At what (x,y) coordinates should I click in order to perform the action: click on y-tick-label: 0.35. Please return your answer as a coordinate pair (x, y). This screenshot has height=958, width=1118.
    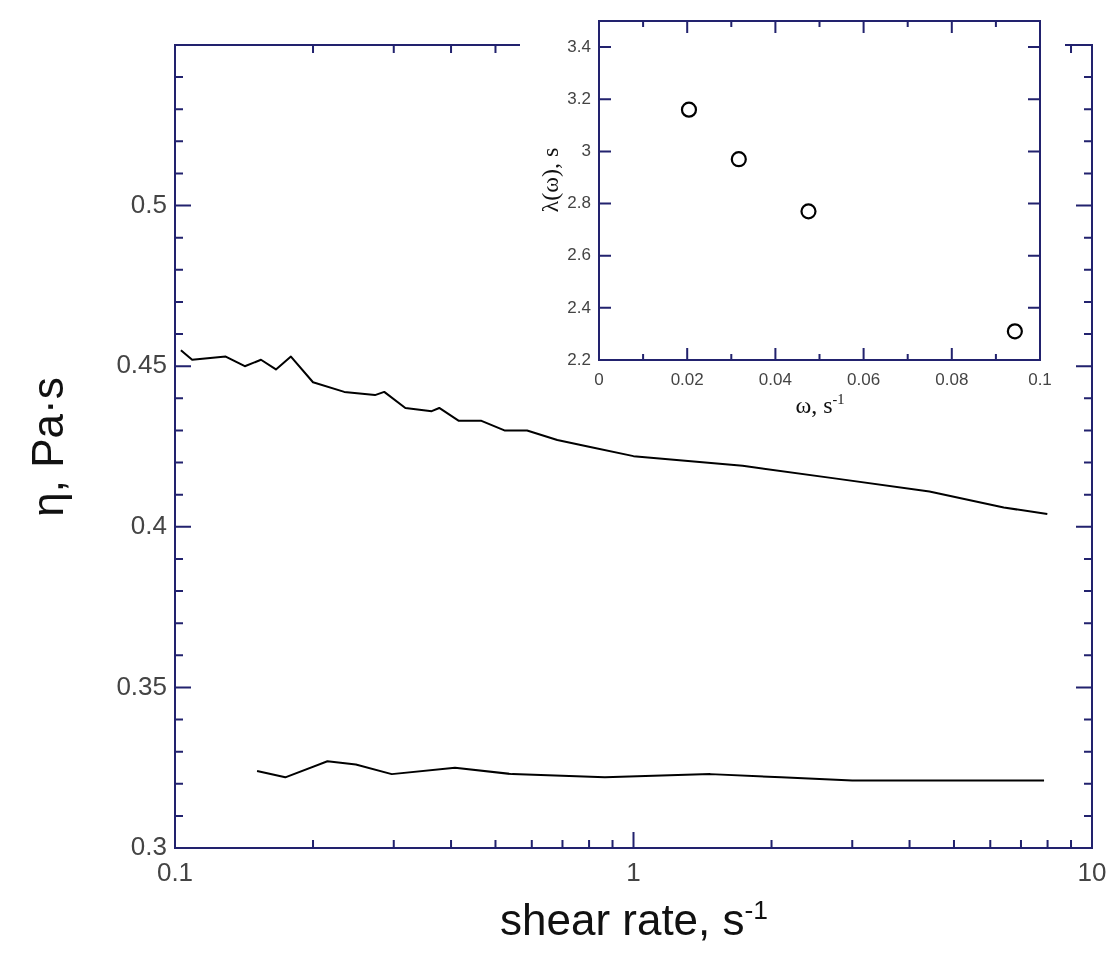
    Looking at the image, I should click on (141, 685).